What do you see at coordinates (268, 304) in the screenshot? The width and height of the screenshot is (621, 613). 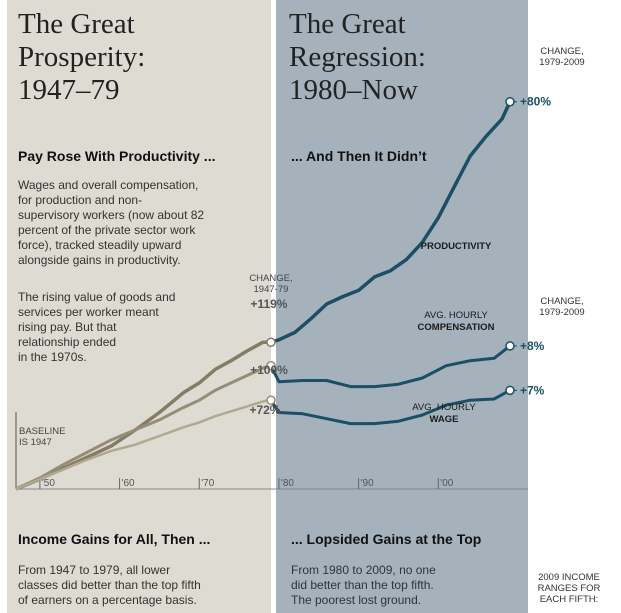 I see `change-1947-79-label: +119%` at bounding box center [268, 304].